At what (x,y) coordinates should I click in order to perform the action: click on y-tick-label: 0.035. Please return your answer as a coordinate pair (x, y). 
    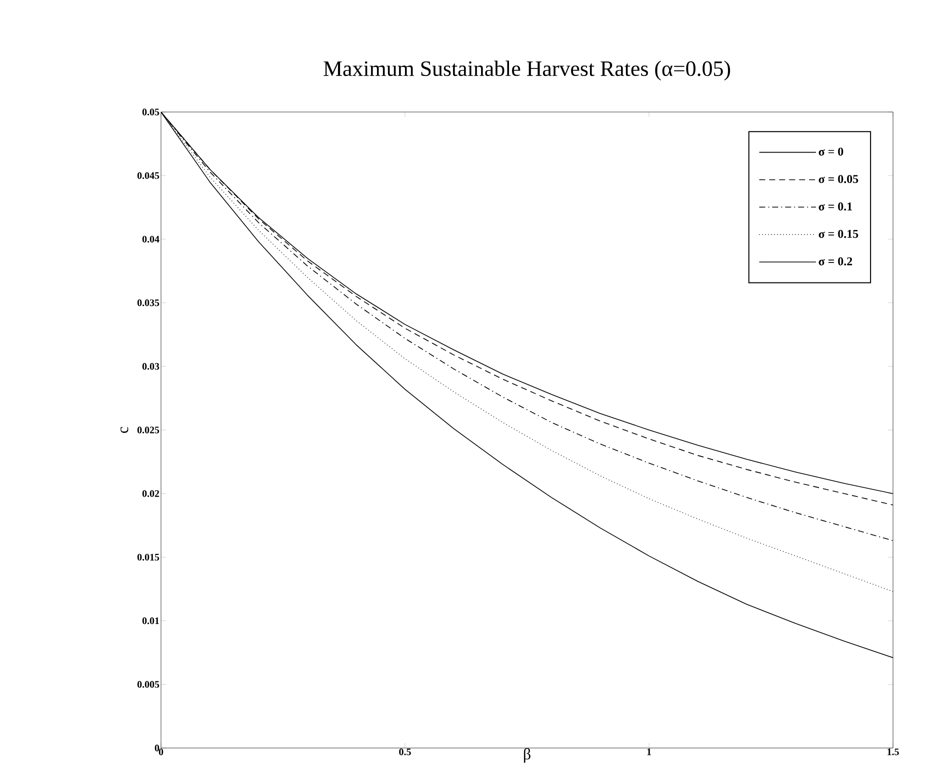
    Looking at the image, I should click on (148, 302).